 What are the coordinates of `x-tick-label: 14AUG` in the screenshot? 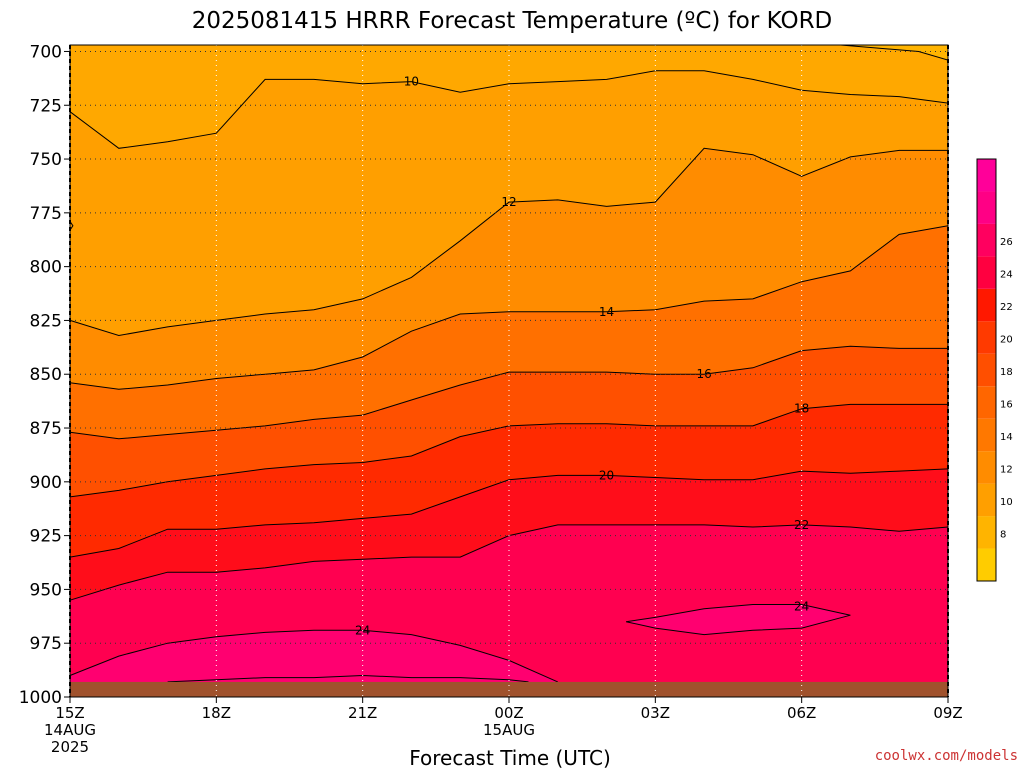 It's located at (70, 730).